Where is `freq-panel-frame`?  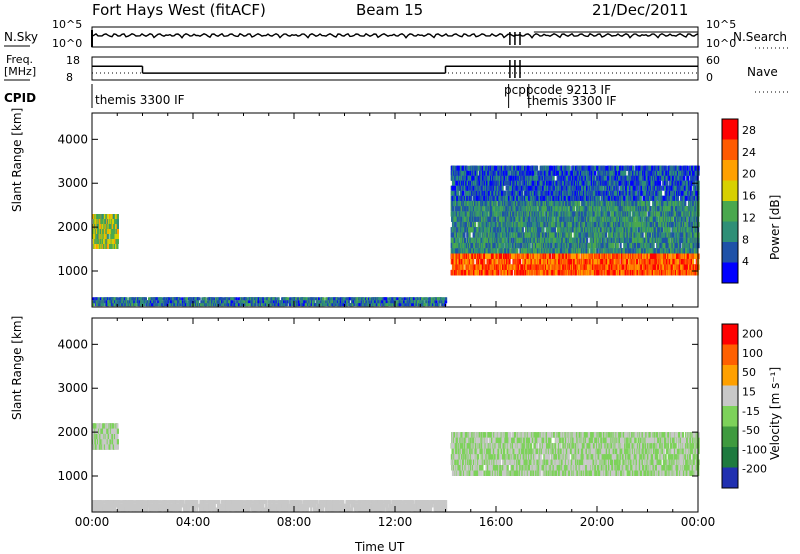
freq-panel-frame is located at coordinates (395, 68).